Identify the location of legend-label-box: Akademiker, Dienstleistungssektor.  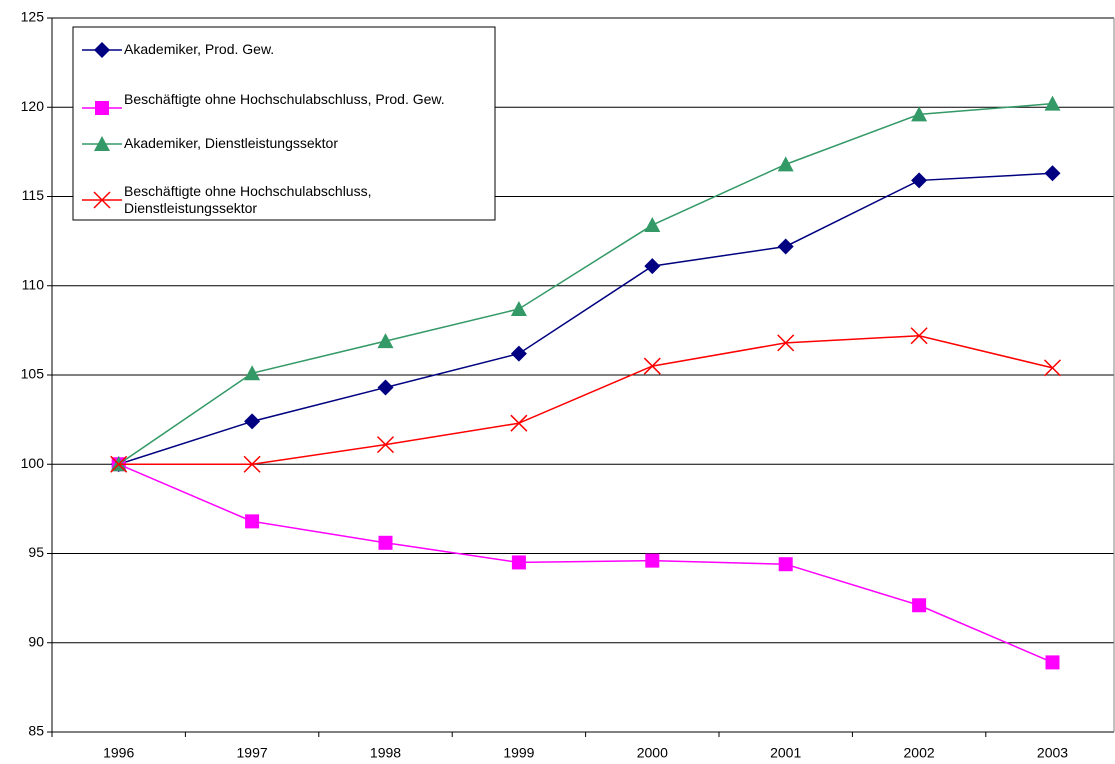
(231, 143).